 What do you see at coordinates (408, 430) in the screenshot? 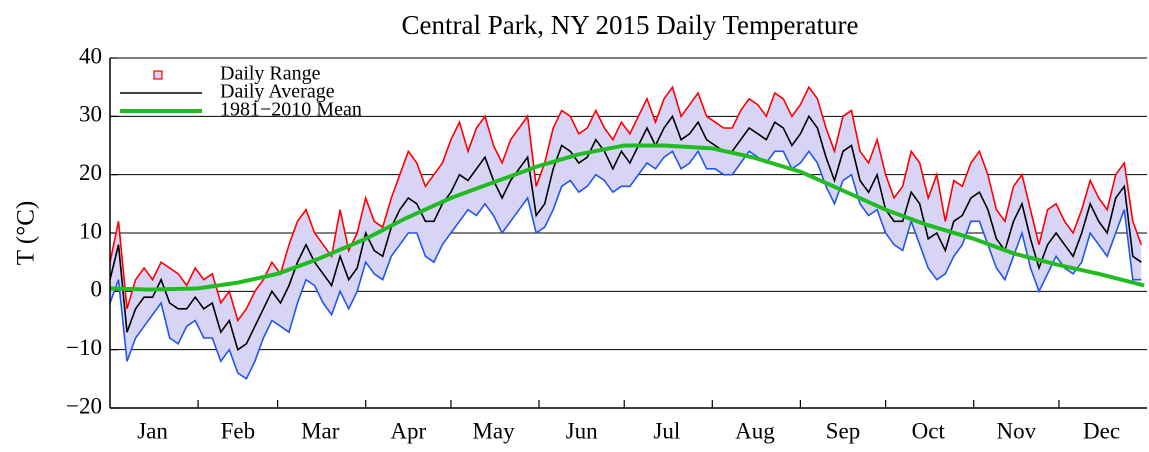
I see `x-tick-label: Apr` at bounding box center [408, 430].